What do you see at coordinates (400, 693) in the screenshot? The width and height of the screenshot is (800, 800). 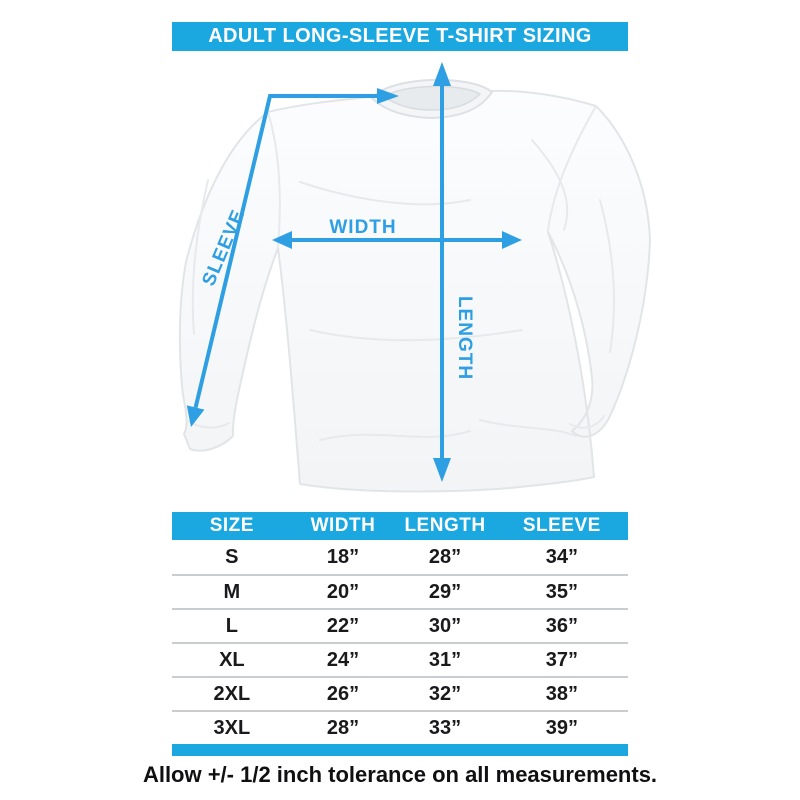 I see `table-row: 2XL 26” 32” 38”` at bounding box center [400, 693].